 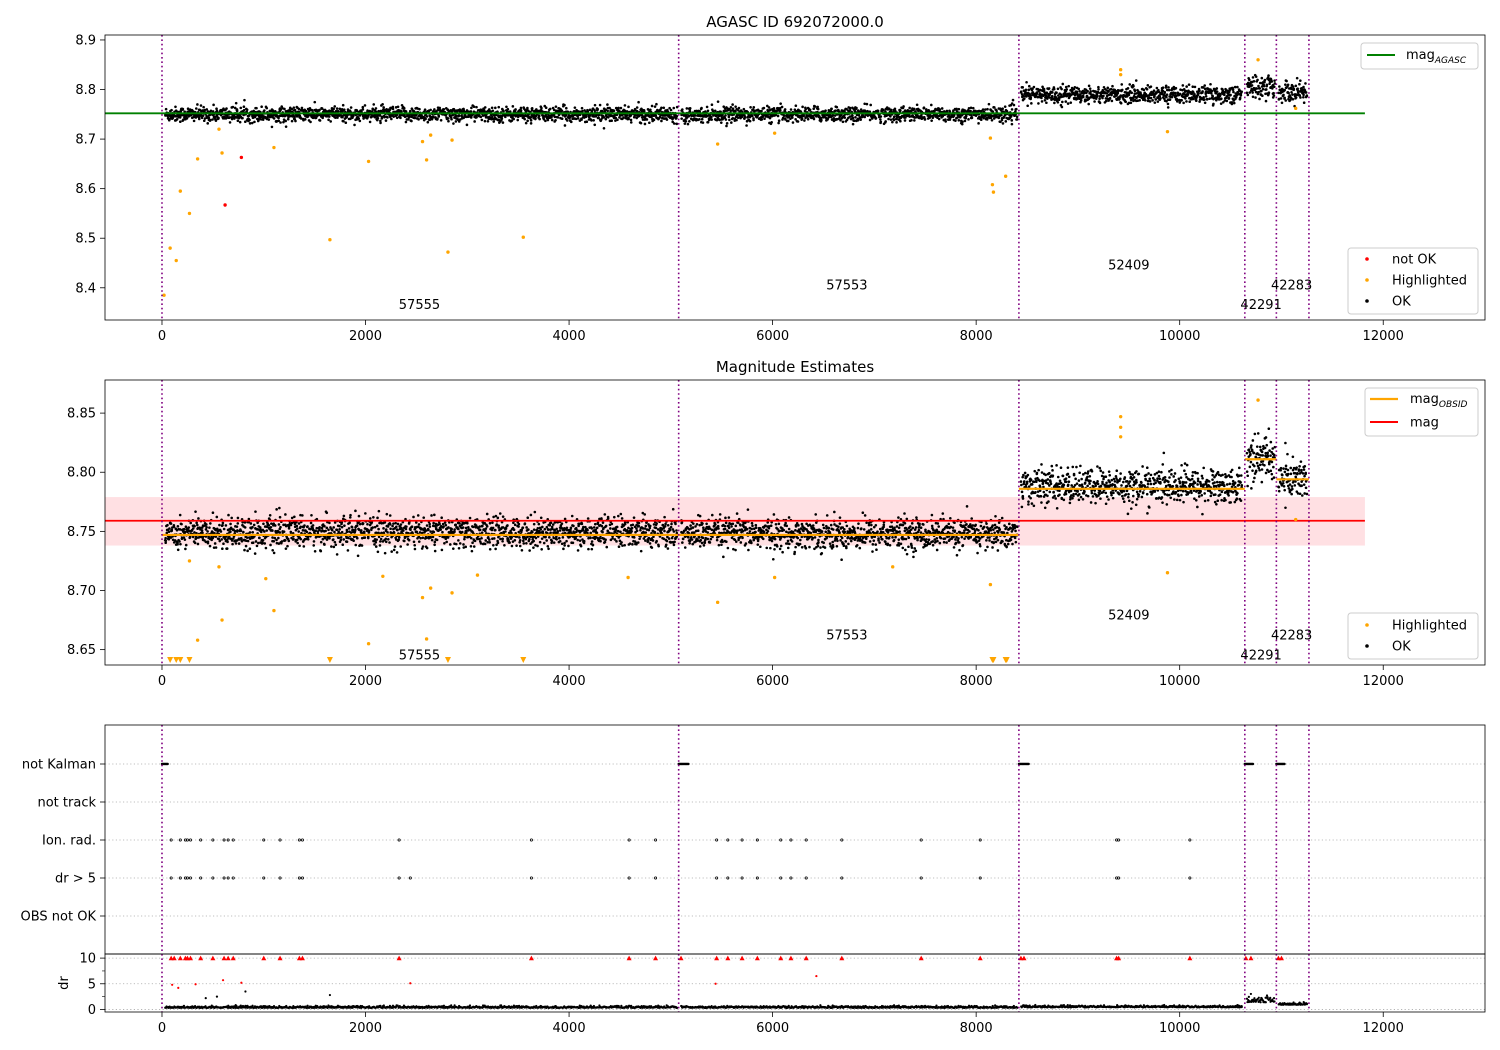 I want to click on obsid-label: 52409, so click(x=1128, y=265).